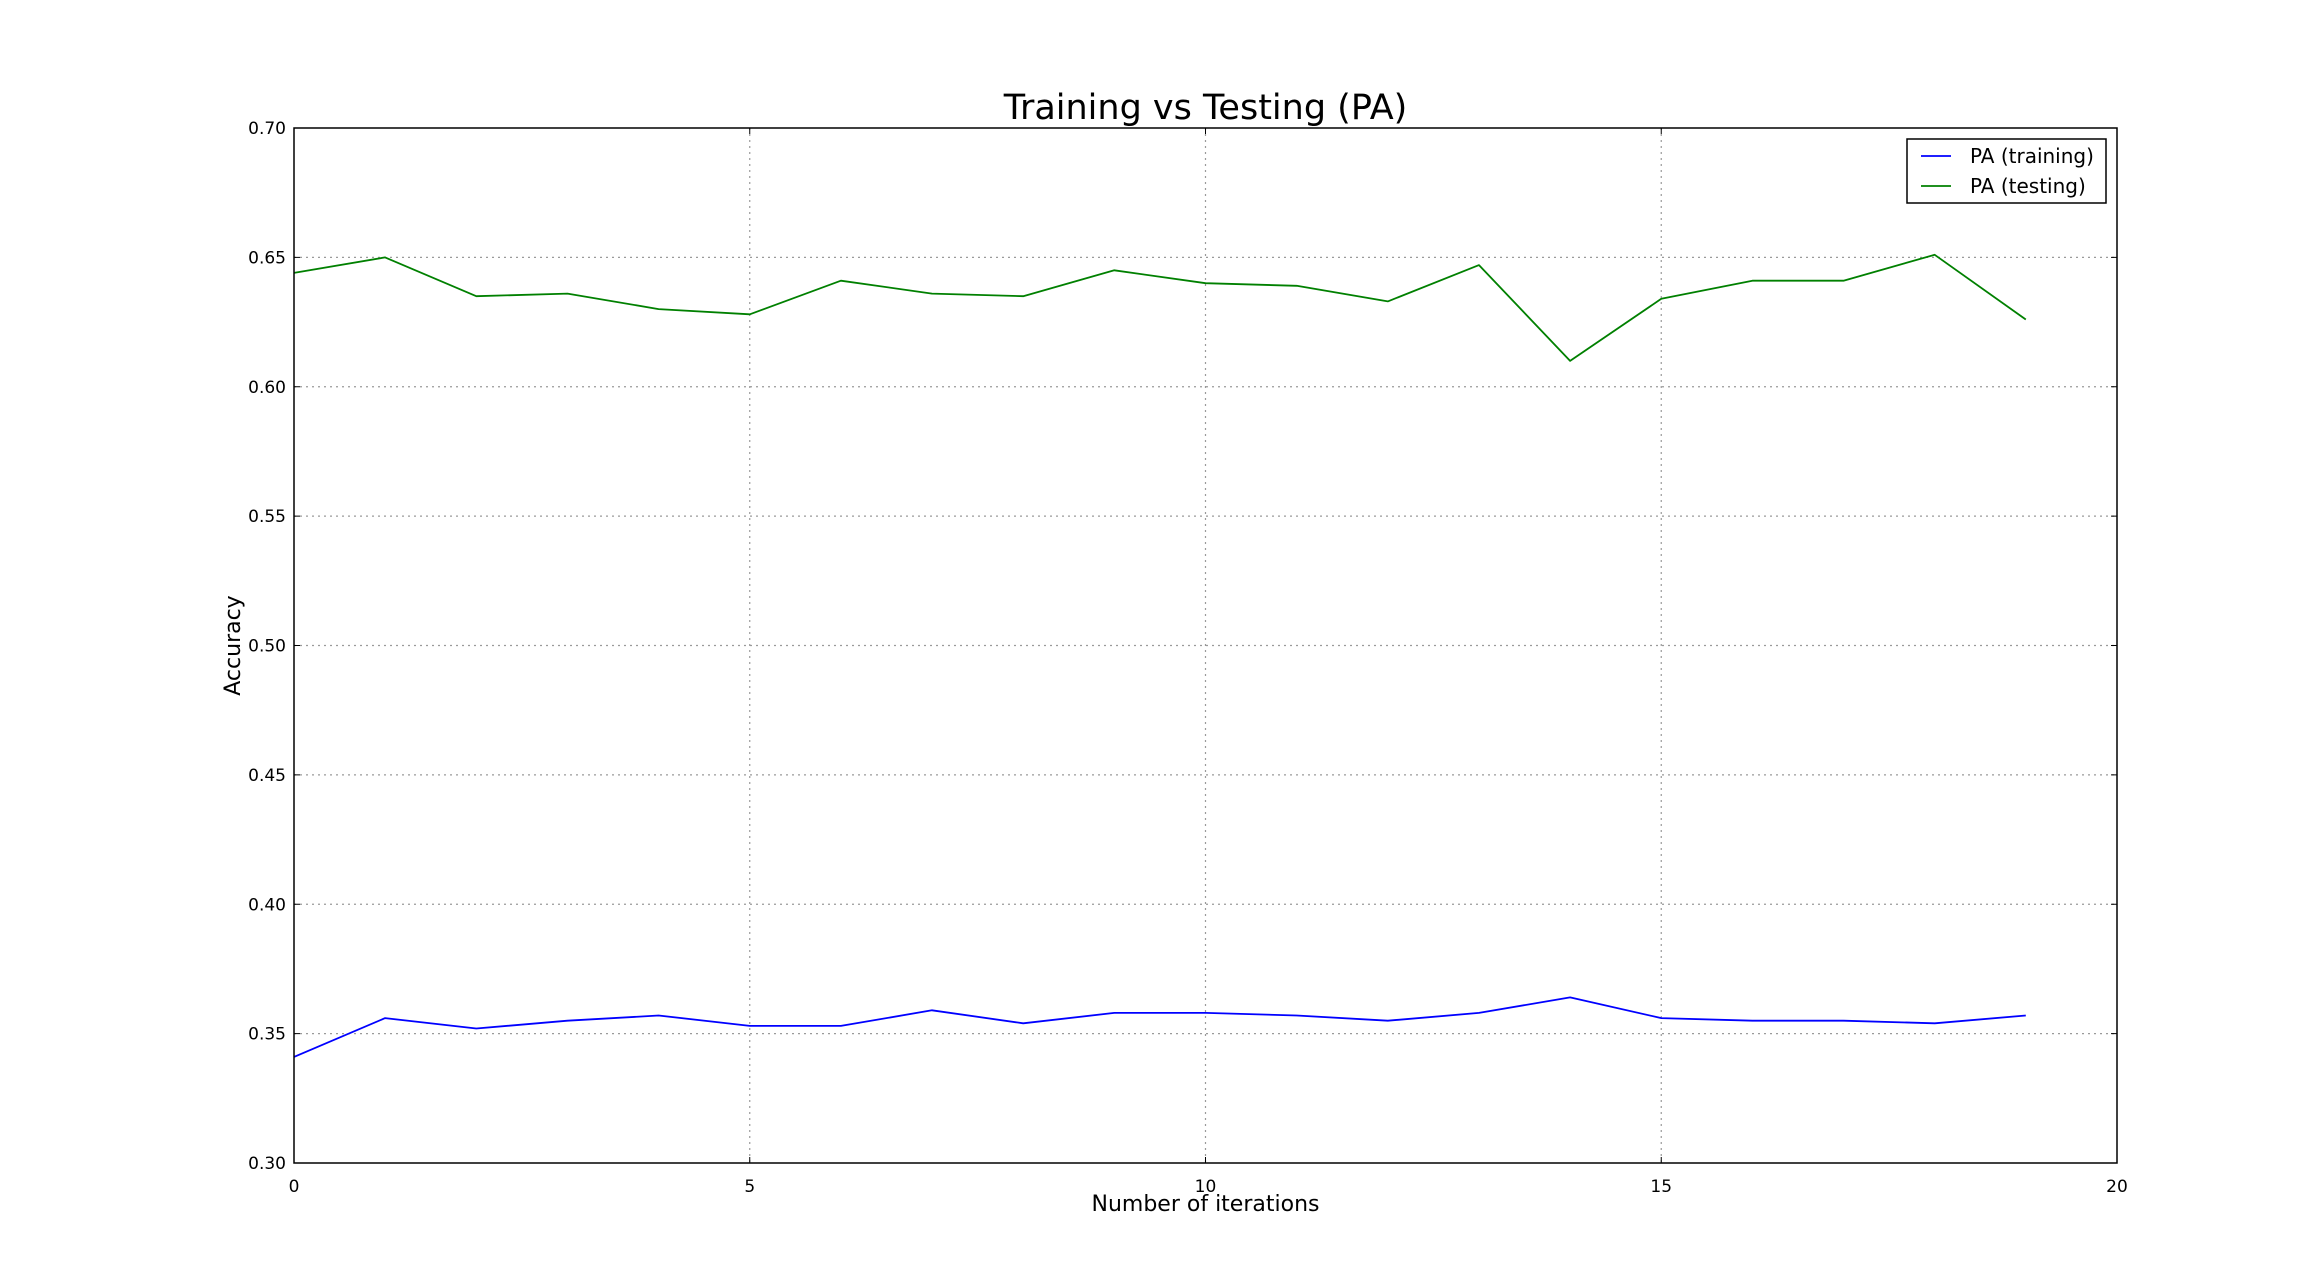 The image size is (2323, 1277). What do you see at coordinates (1159, 1027) in the screenshot?
I see `series-line-pa-training` at bounding box center [1159, 1027].